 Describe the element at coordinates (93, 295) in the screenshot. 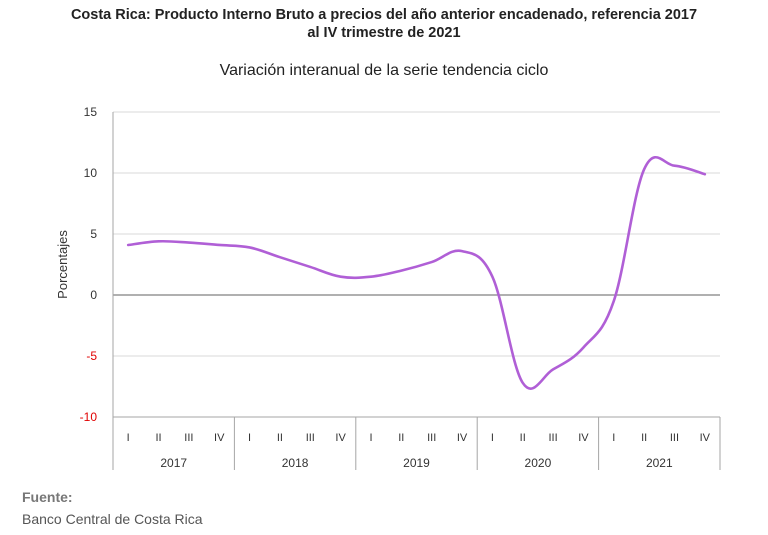

I see `y-tick-label: 0` at that location.